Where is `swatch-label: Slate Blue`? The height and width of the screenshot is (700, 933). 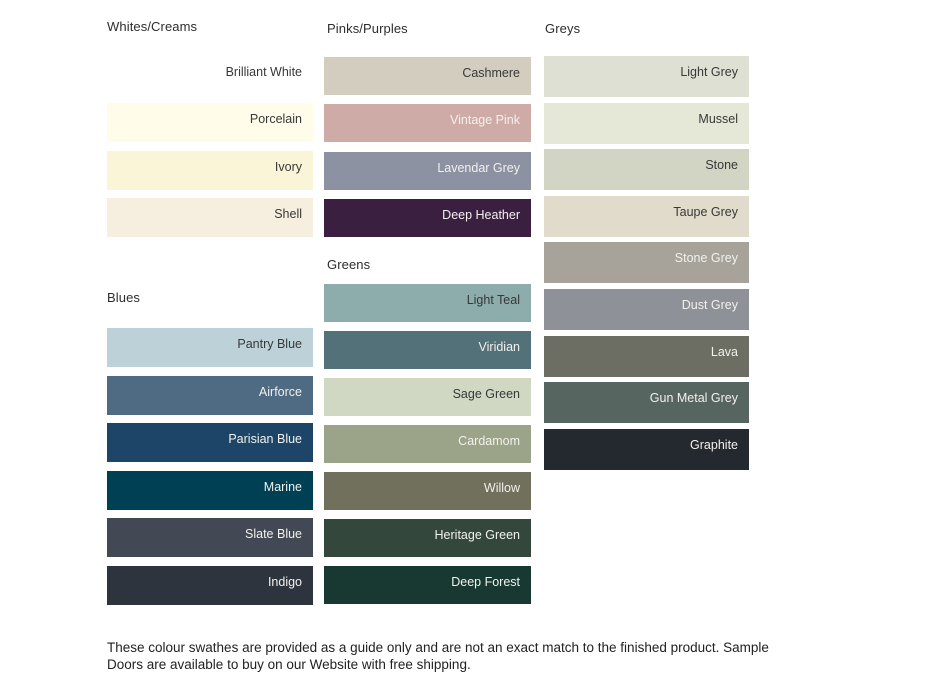
swatch-label: Slate Blue is located at coordinates (273, 534).